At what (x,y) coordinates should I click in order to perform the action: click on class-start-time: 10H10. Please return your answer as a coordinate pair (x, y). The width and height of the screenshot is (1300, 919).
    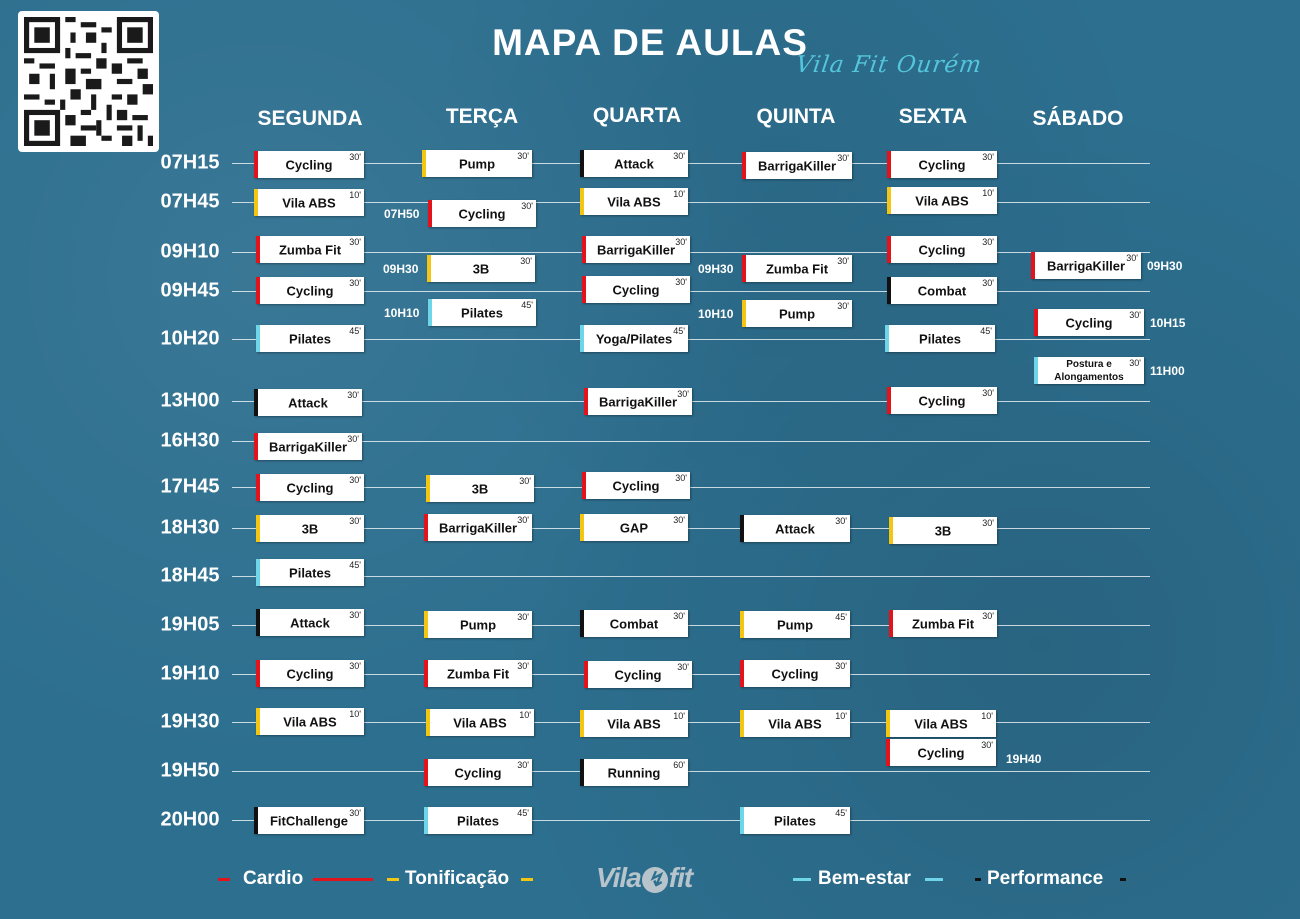
    Looking at the image, I should click on (716, 313).